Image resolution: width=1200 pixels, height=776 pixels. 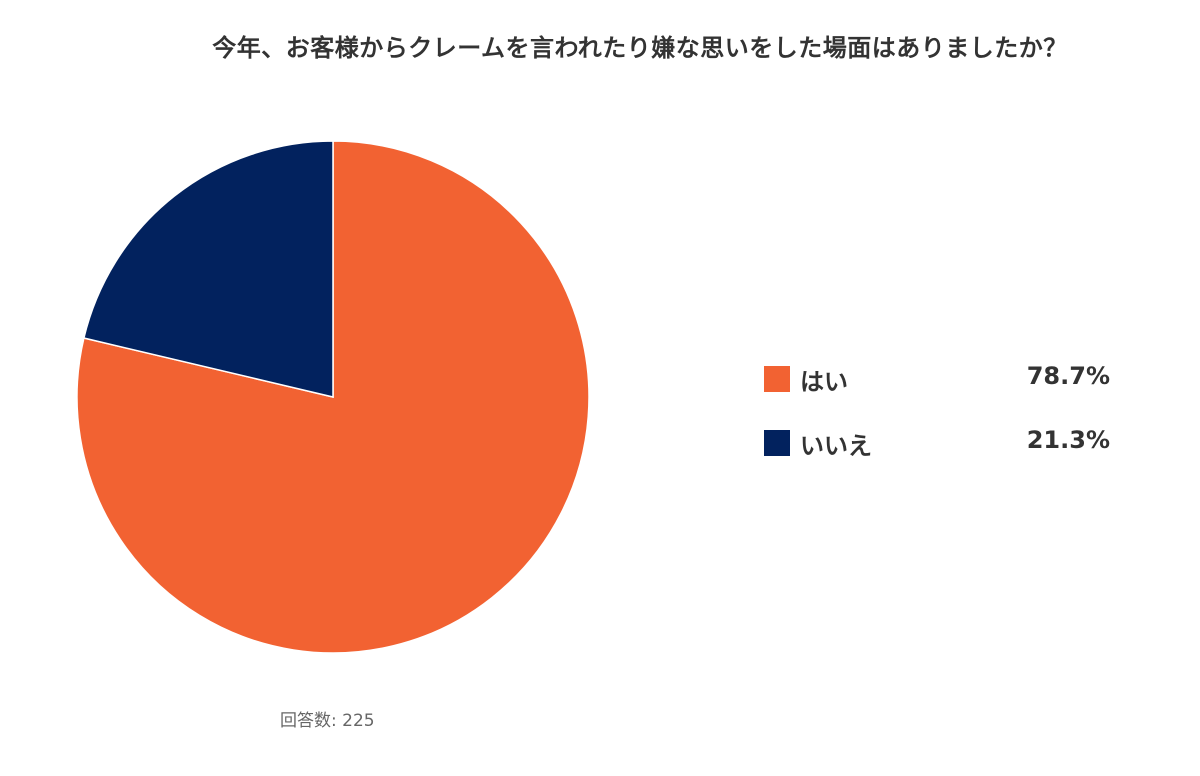 I want to click on legend-swatch-no, so click(x=777, y=443).